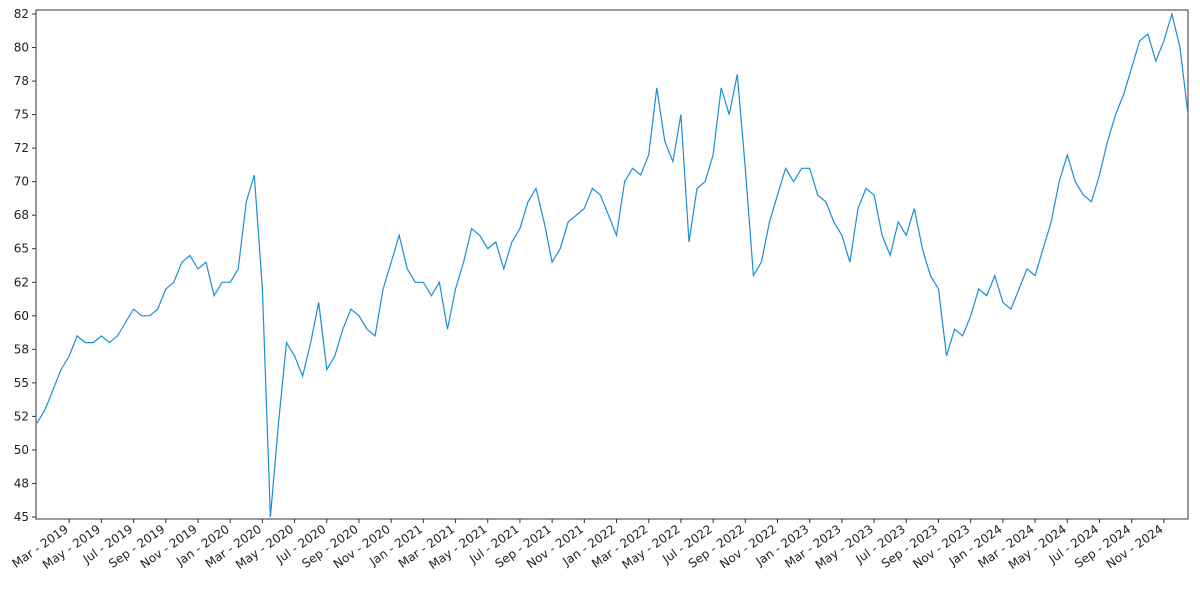  I want to click on y-tick-label: 50, so click(21, 450).